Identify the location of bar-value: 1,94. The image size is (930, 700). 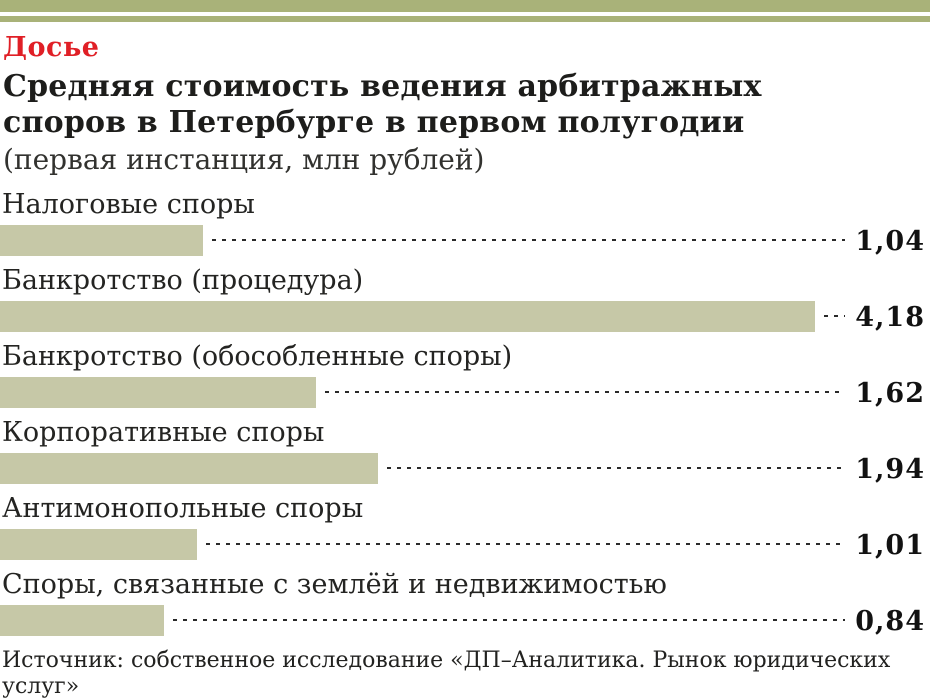
(890, 469).